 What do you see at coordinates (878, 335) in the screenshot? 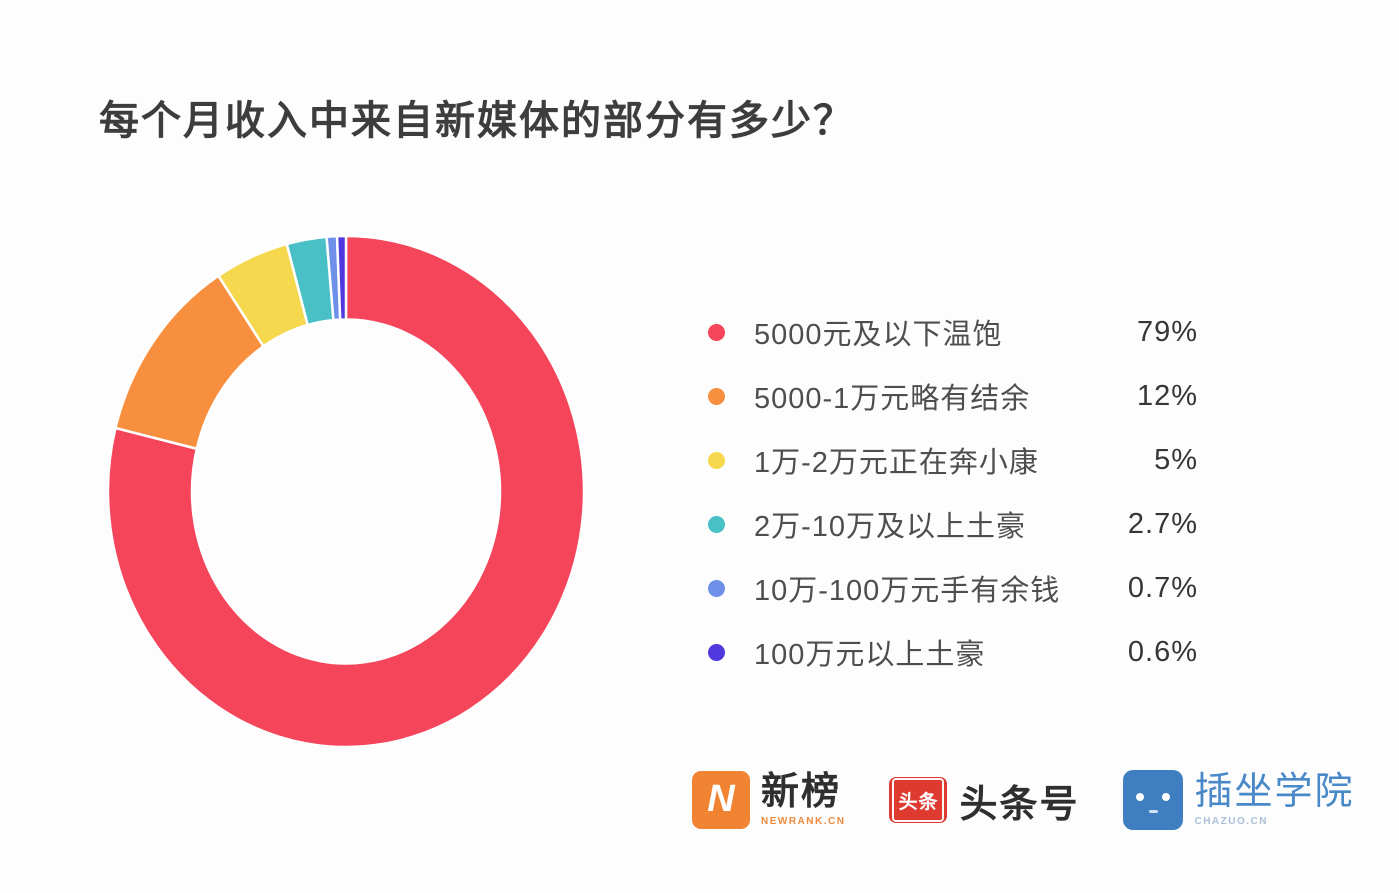
I see `legend-label: 5000元及以下温饱` at bounding box center [878, 335].